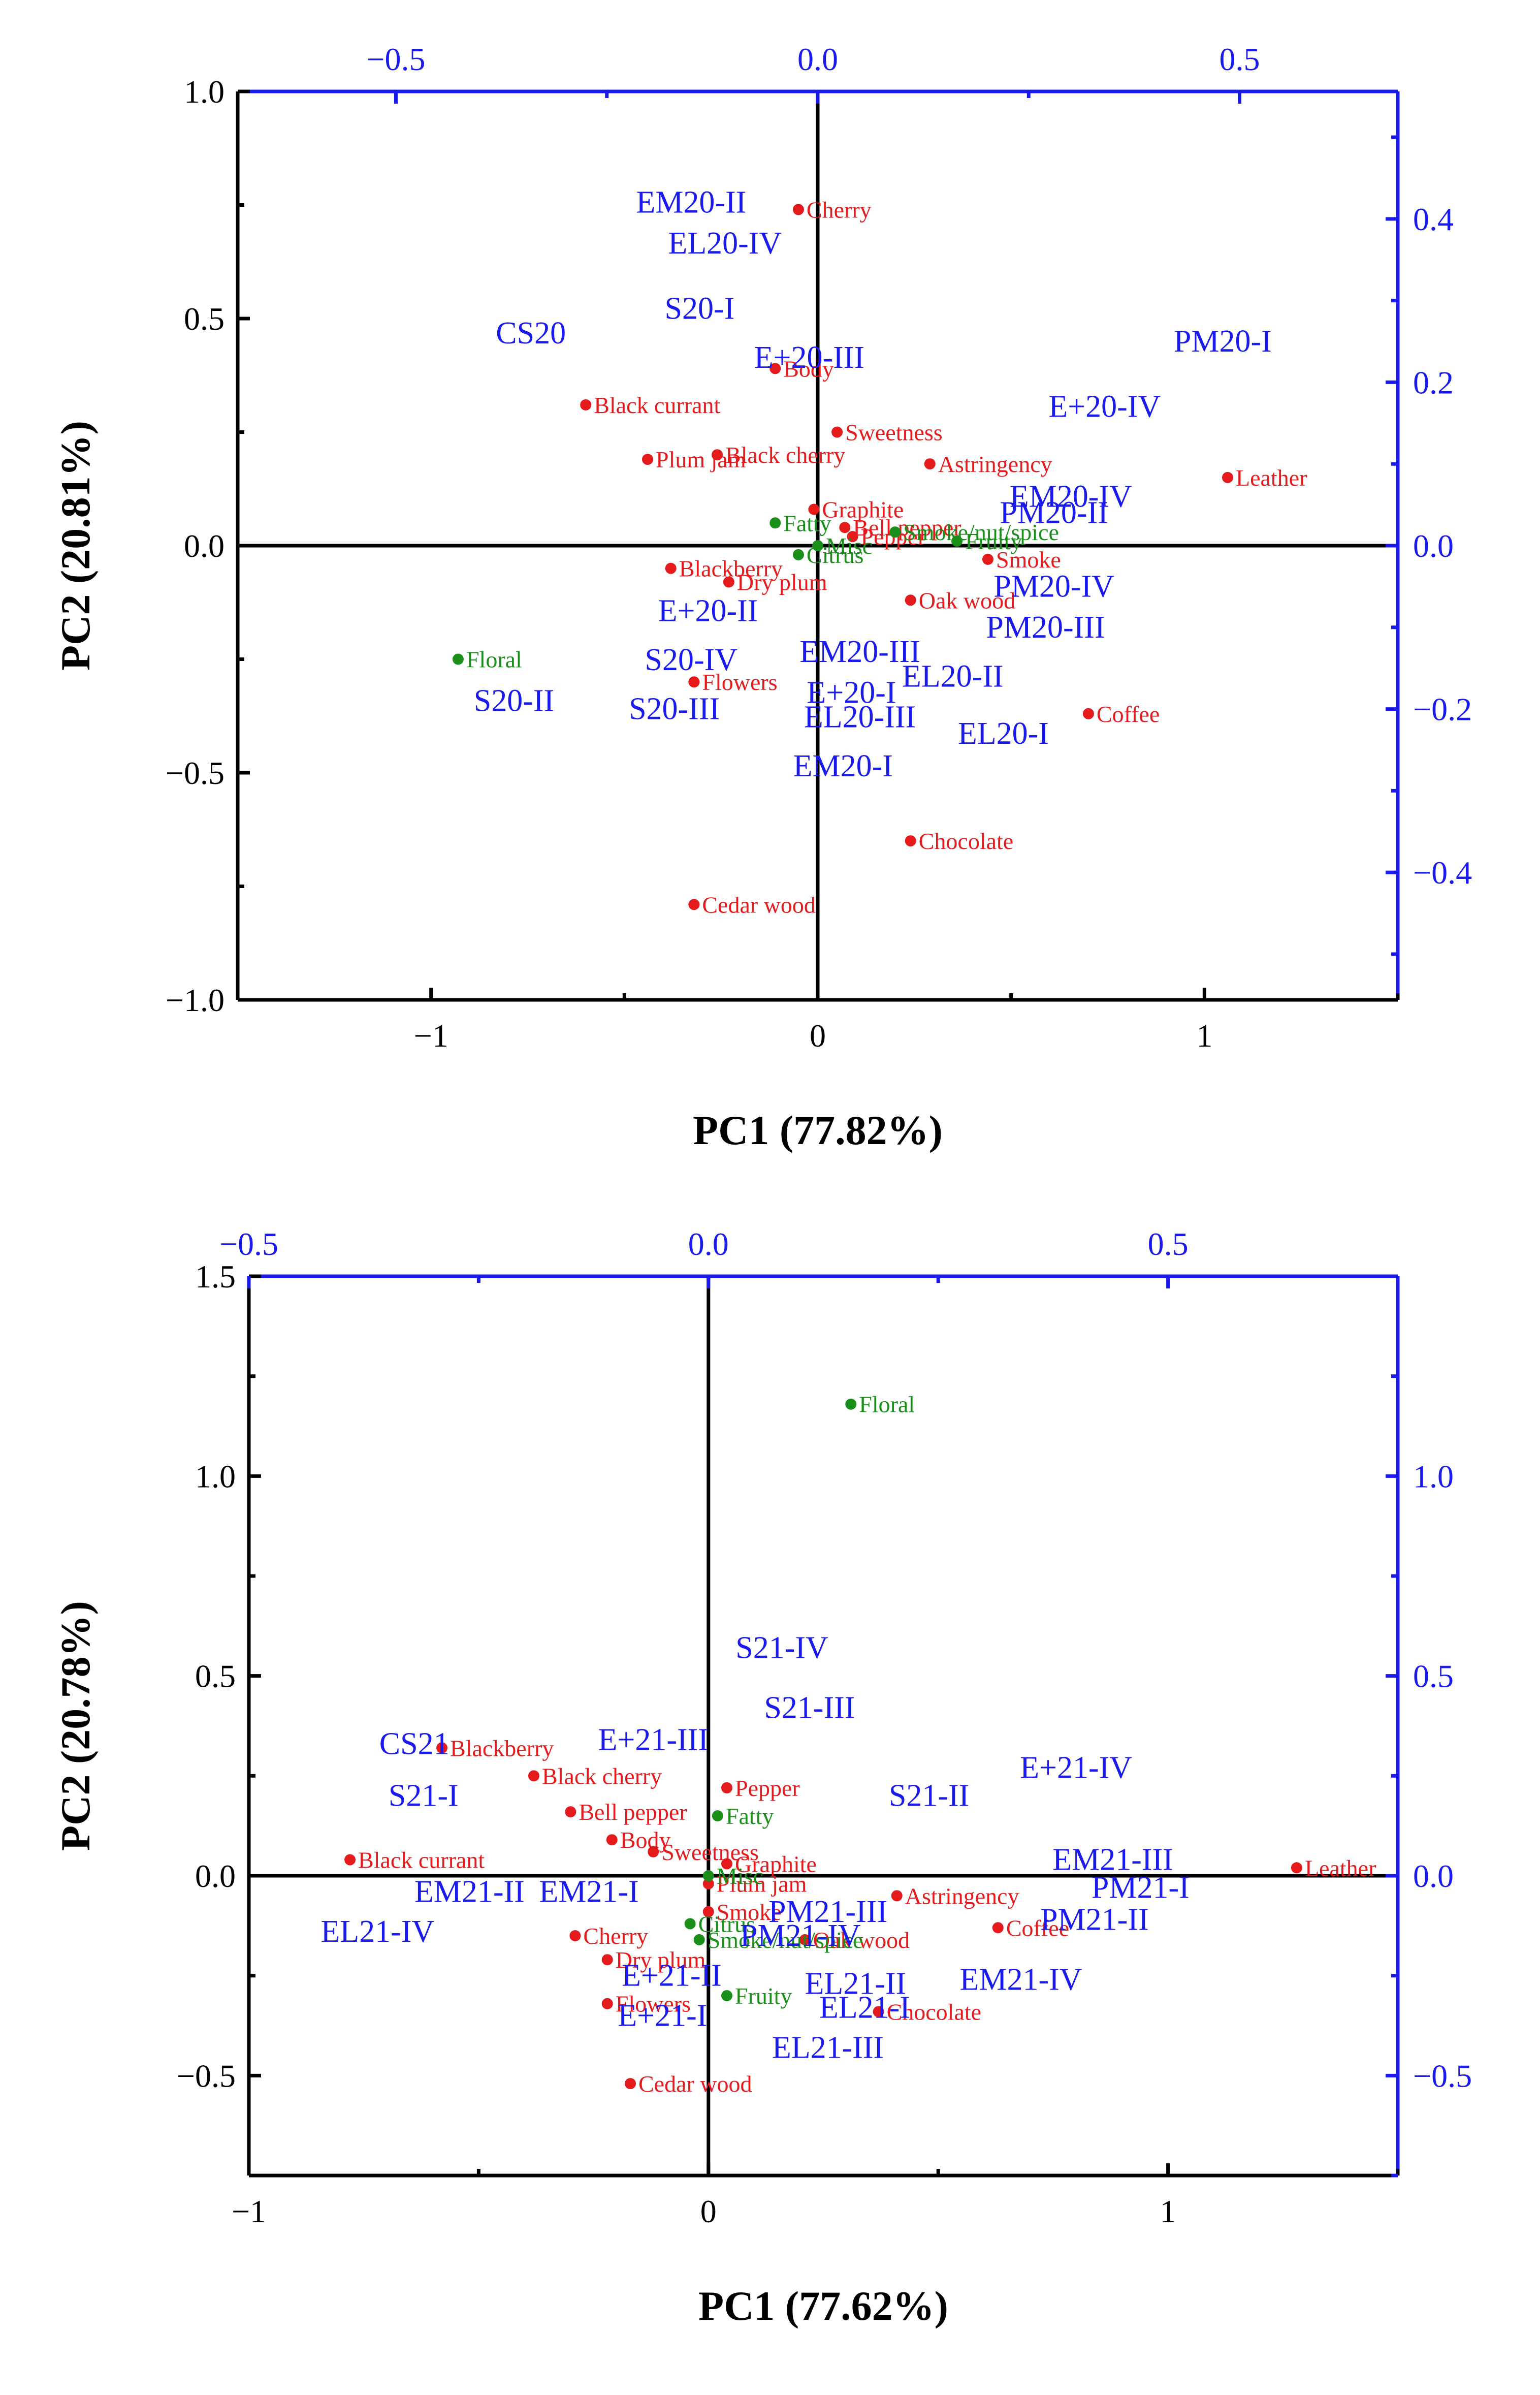  I want to click on plot1-loading-black-currant-label: Black currant, so click(657, 405).